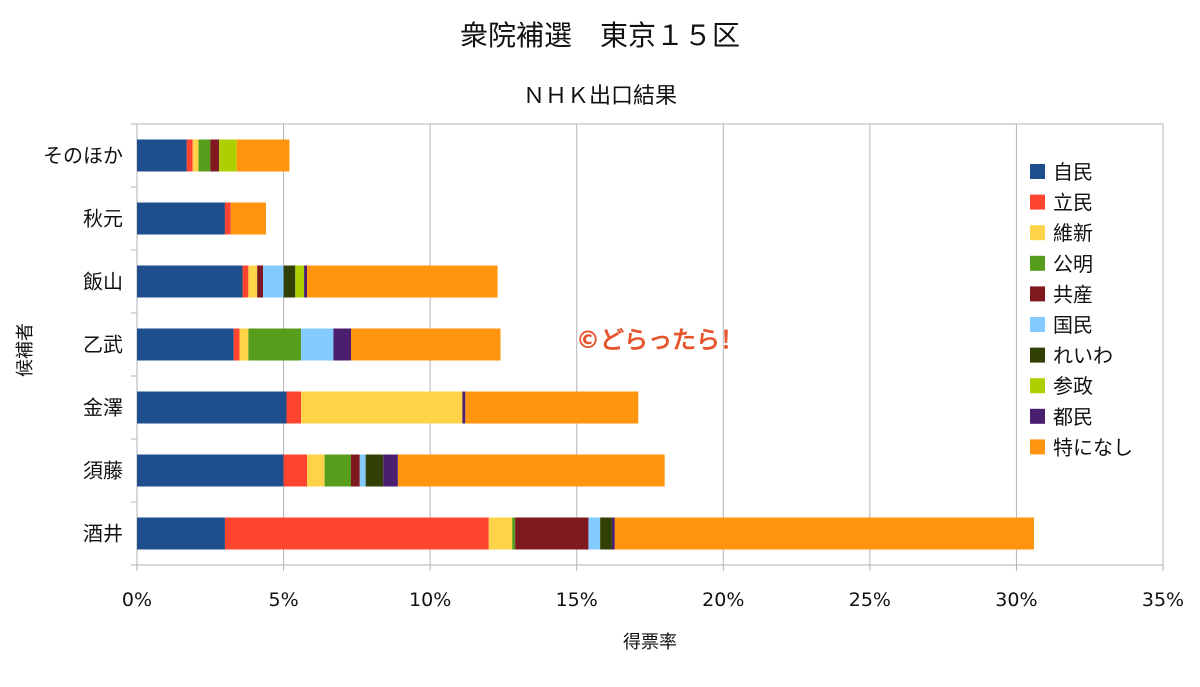 The width and height of the screenshot is (1200, 687). Describe the element at coordinates (103, 408) in the screenshot. I see `y-tick-label: 金澤` at that location.